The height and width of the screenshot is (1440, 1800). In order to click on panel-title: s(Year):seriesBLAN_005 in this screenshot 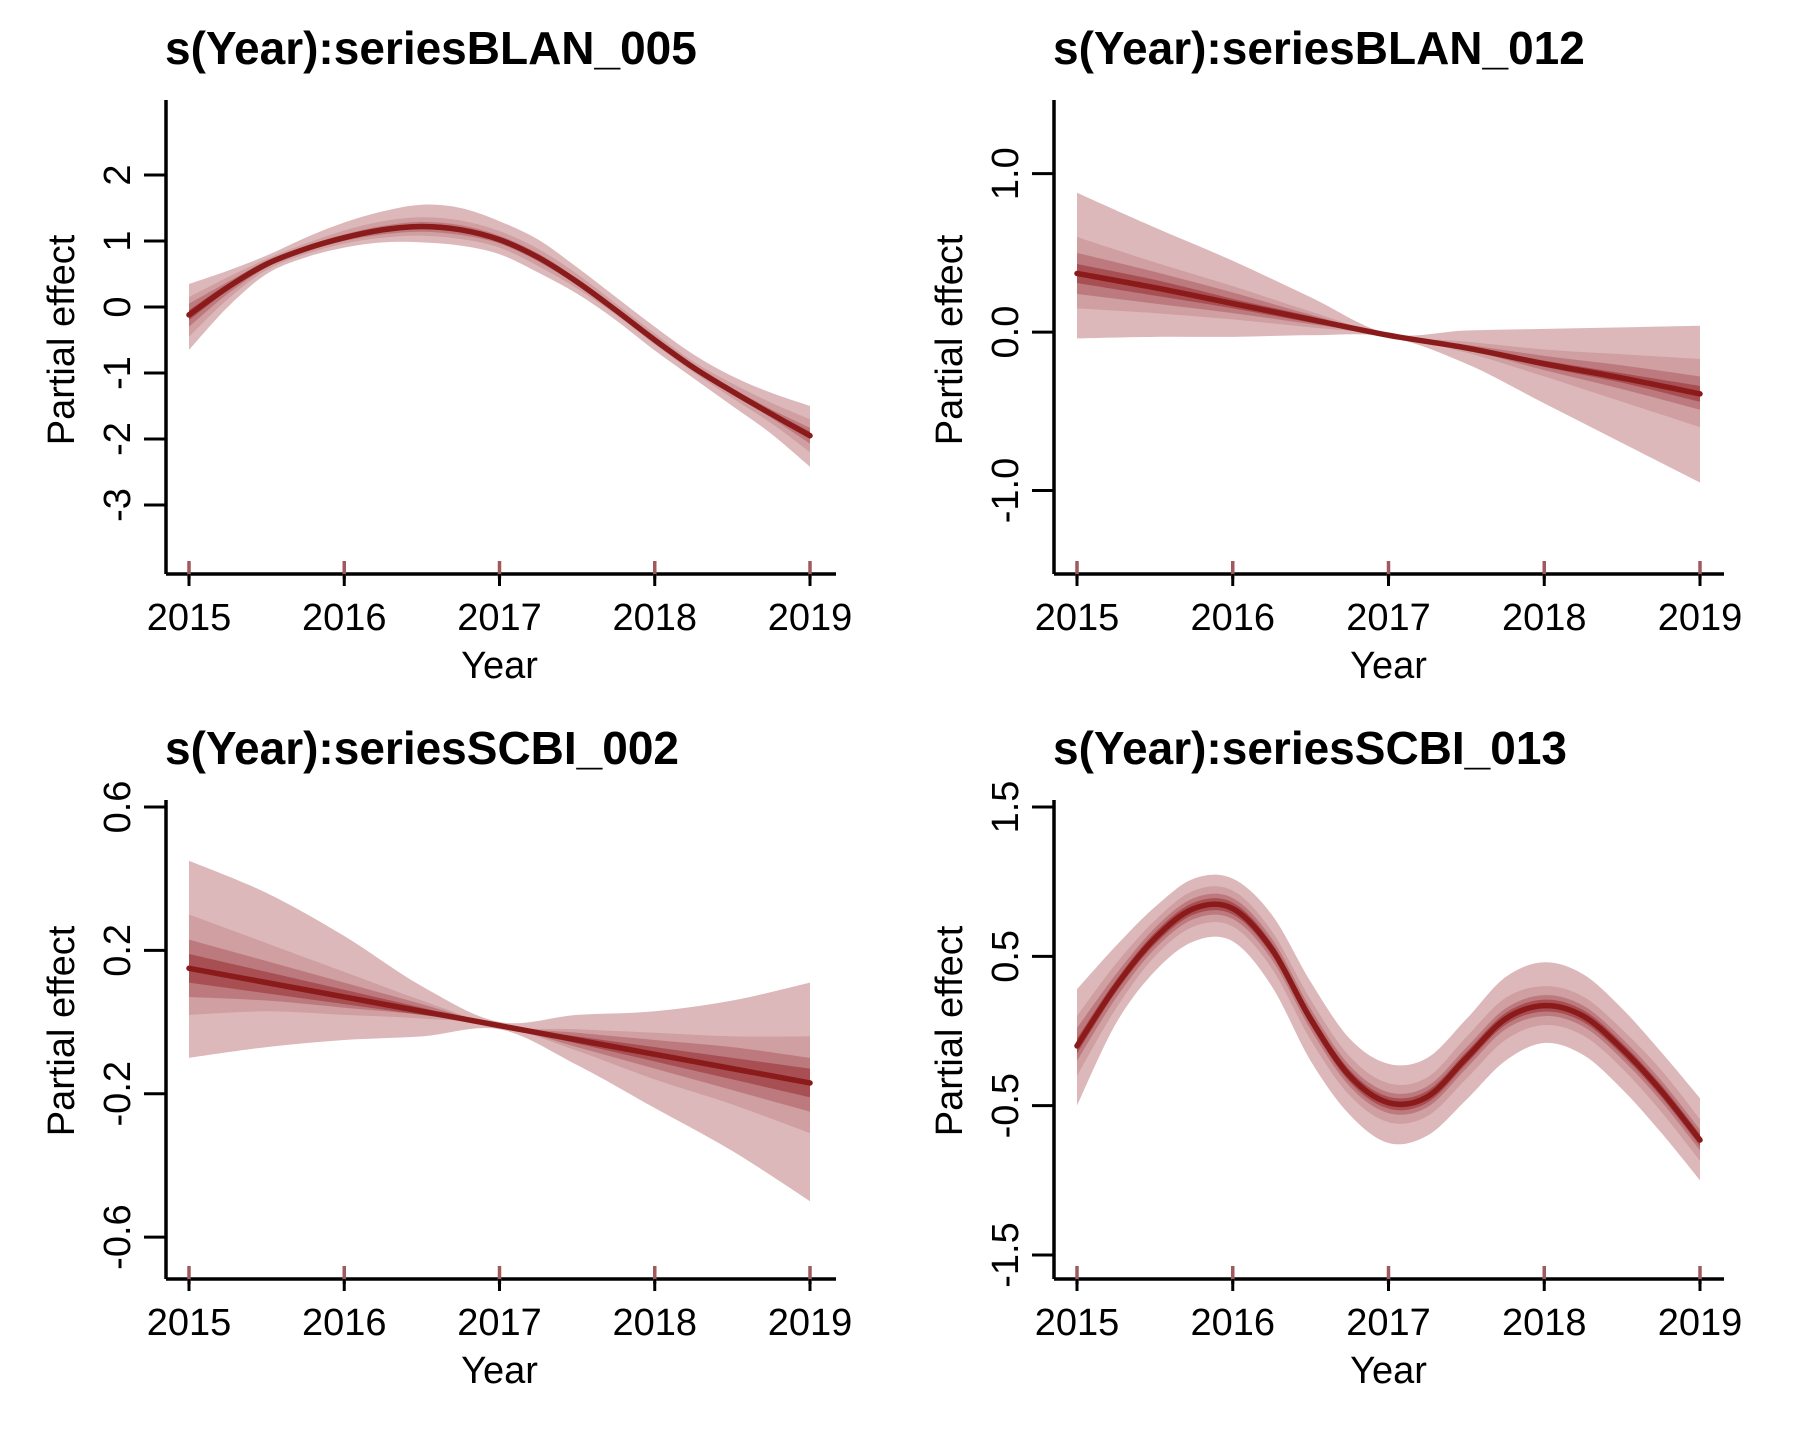, I will do `click(431, 48)`.